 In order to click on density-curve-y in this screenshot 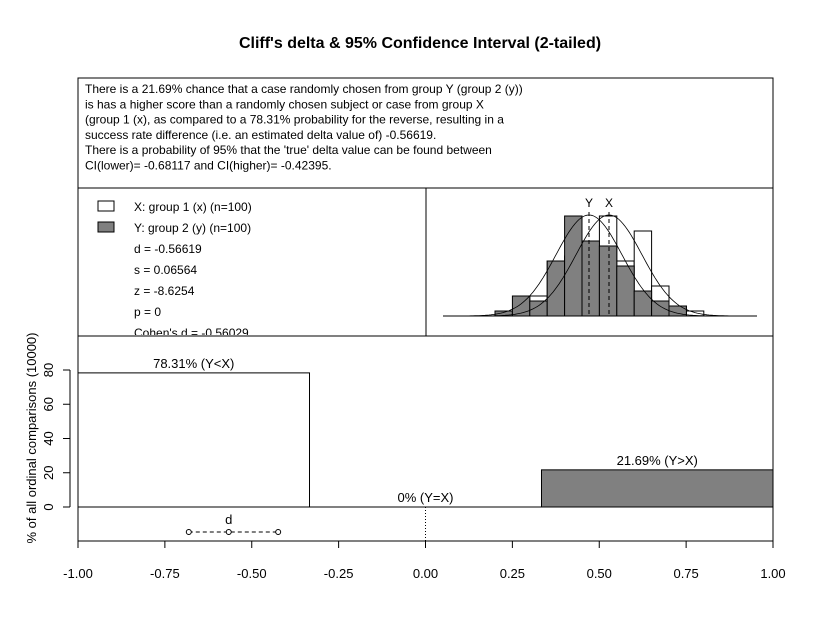, I will do `click(600, 265)`.